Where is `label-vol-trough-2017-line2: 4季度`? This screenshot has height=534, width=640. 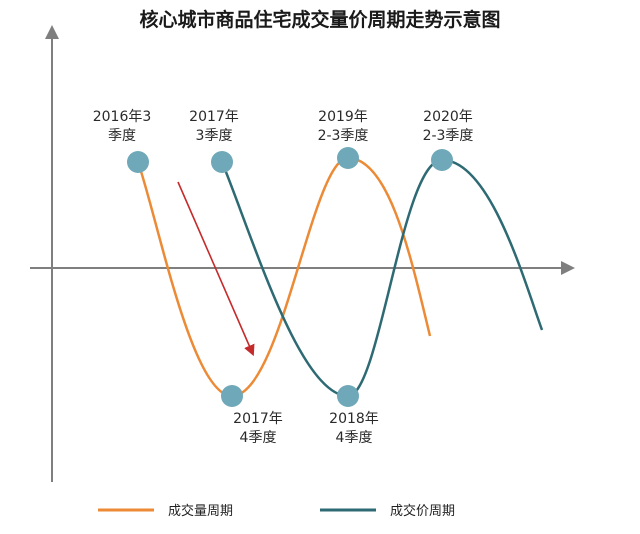 label-vol-trough-2017-line2: 4季度 is located at coordinates (258, 438).